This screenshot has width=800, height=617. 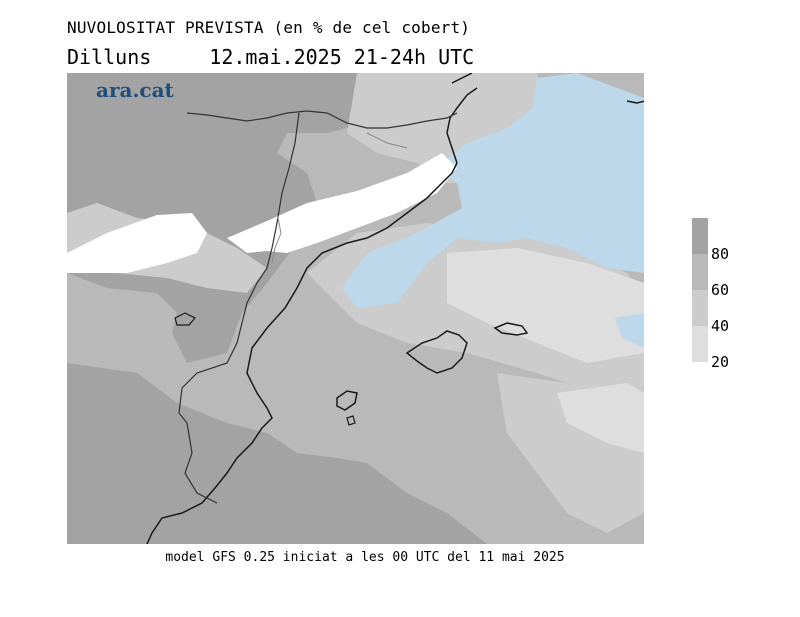 I want to click on forecast-day: Dilluns, so click(x=109, y=57).